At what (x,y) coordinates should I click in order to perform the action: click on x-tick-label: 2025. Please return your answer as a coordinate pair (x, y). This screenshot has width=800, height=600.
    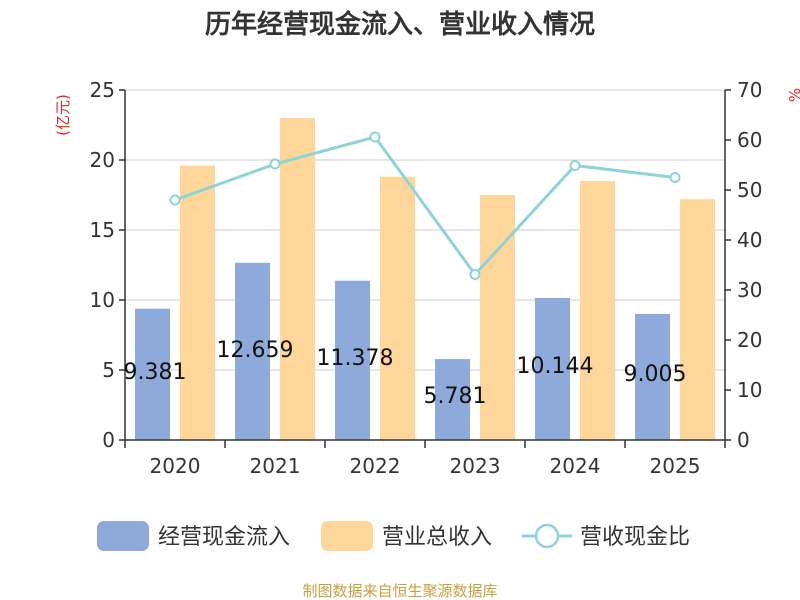
    Looking at the image, I should click on (675, 466).